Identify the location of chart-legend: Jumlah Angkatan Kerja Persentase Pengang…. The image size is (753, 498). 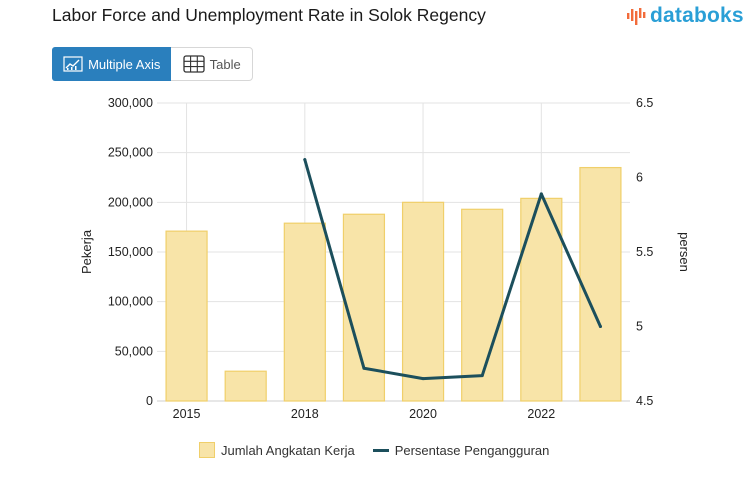
(374, 450).